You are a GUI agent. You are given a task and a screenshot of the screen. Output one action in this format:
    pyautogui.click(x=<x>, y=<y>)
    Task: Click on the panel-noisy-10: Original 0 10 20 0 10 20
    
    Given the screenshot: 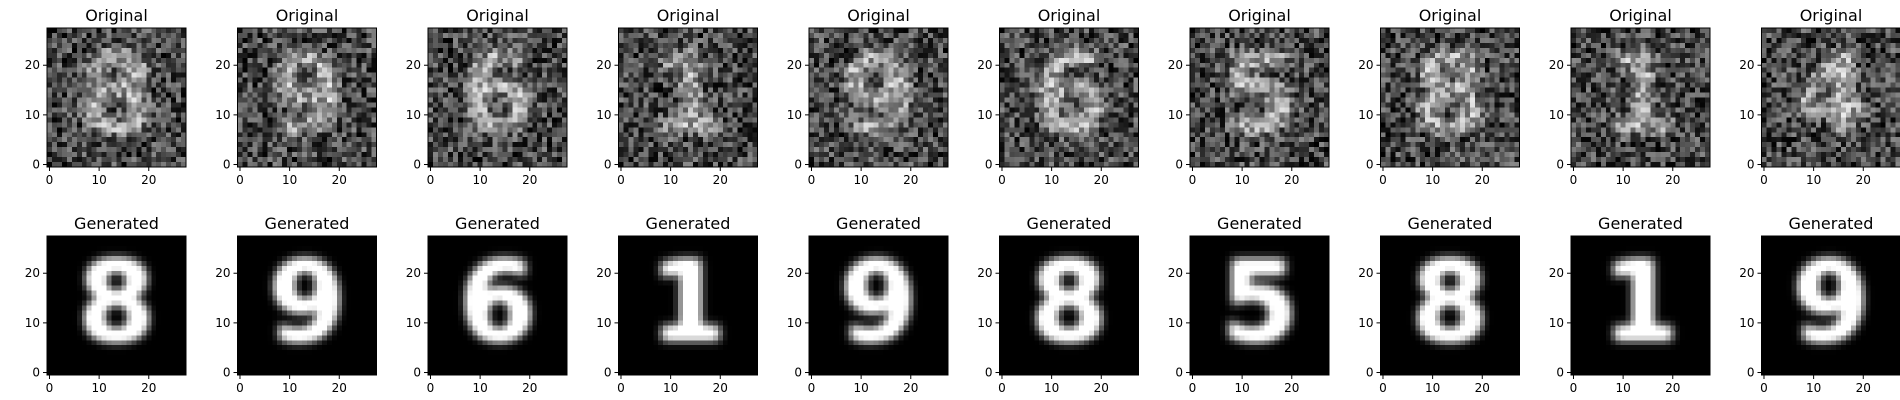 What is the action you would take?
    pyautogui.click(x=1819, y=96)
    